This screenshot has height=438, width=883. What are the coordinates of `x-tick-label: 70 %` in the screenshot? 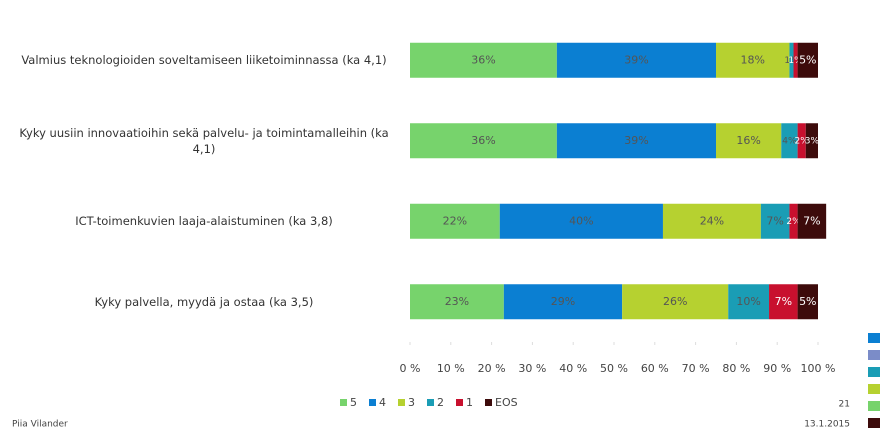 It's located at (696, 368).